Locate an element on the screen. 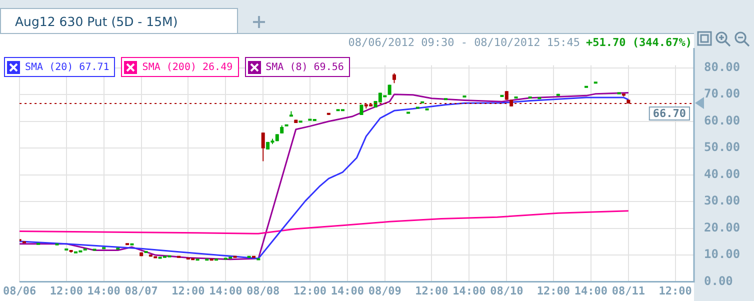 This screenshot has height=301, width=754. x-tick-label: 08/08 is located at coordinates (263, 291).